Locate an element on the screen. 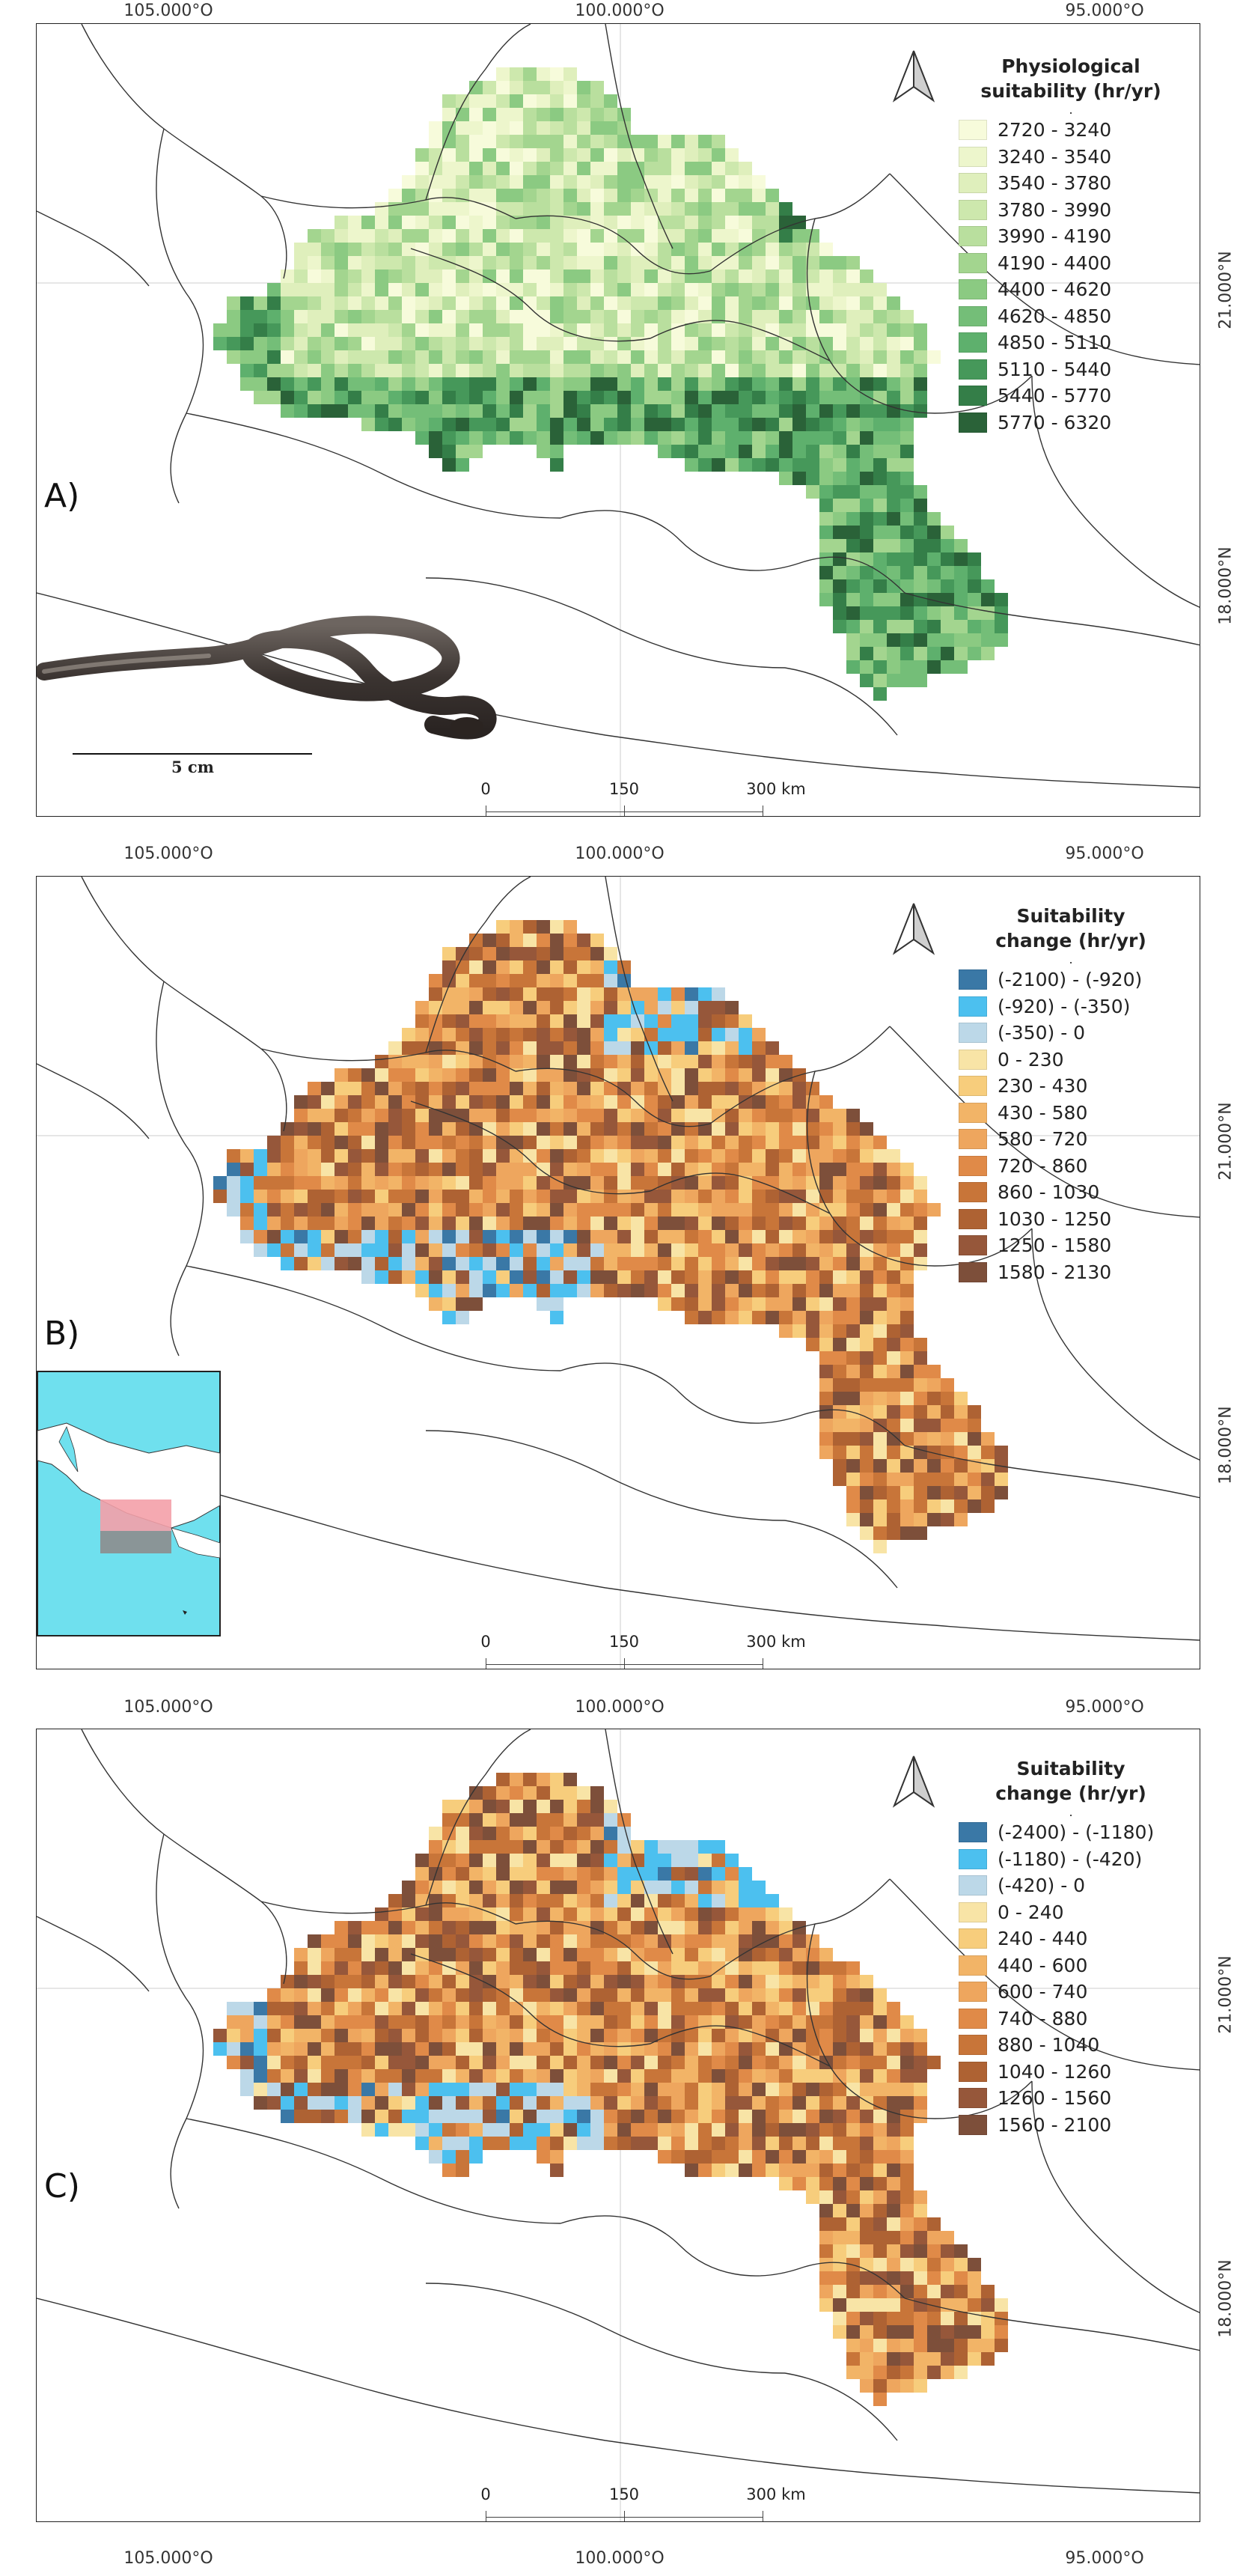 The image size is (1234, 2576). legend-item: 1580 - 2130 is located at coordinates (1071, 1272).